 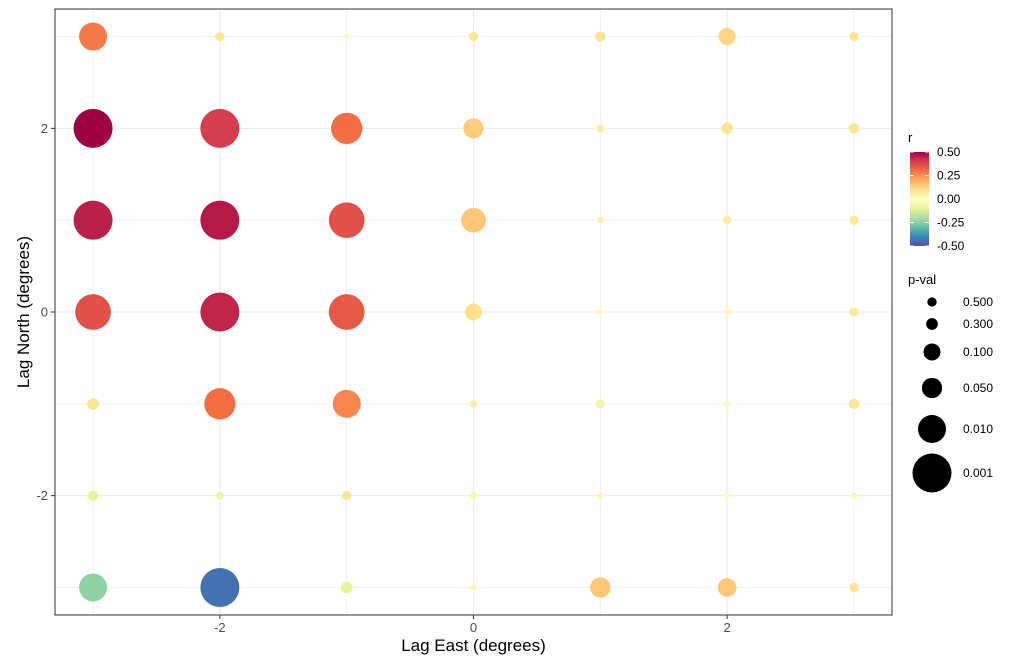 What do you see at coordinates (42, 495) in the screenshot?
I see `y-tick-label: -2` at bounding box center [42, 495].